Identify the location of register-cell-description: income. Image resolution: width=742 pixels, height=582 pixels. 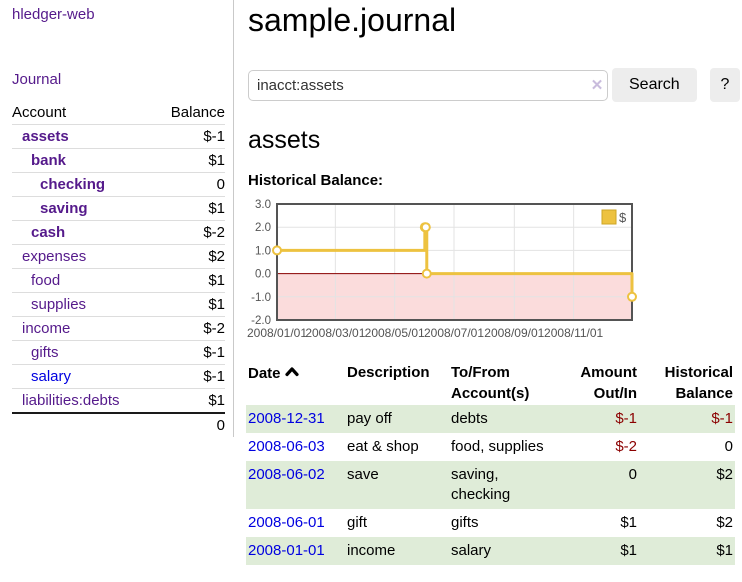
(371, 550).